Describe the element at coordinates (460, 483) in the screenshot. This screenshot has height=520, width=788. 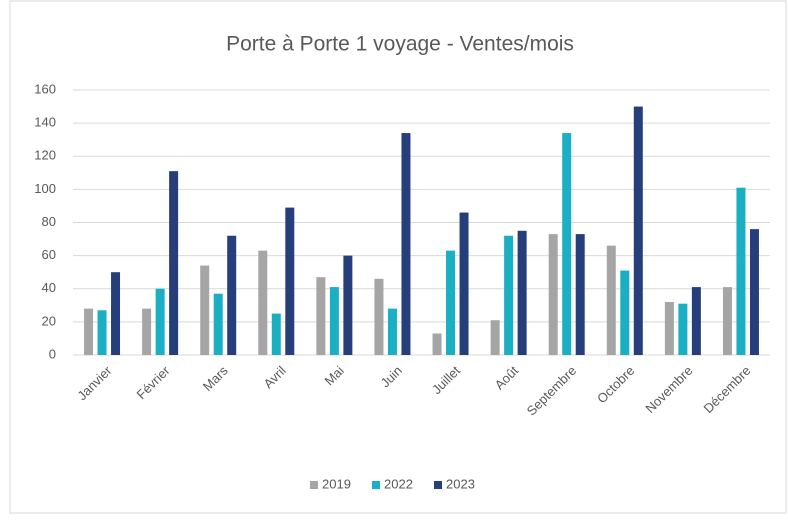
I see `legend-label: 2023` at that location.